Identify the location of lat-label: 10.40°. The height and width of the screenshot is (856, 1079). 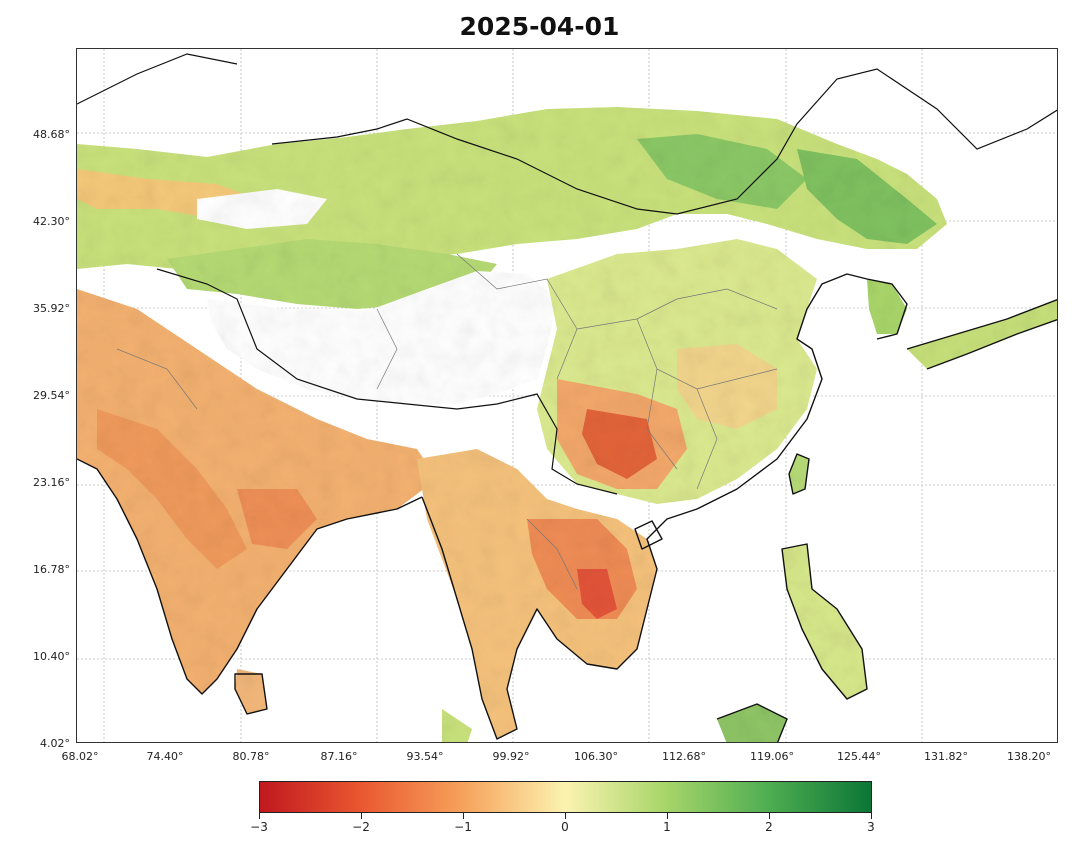
(51, 656).